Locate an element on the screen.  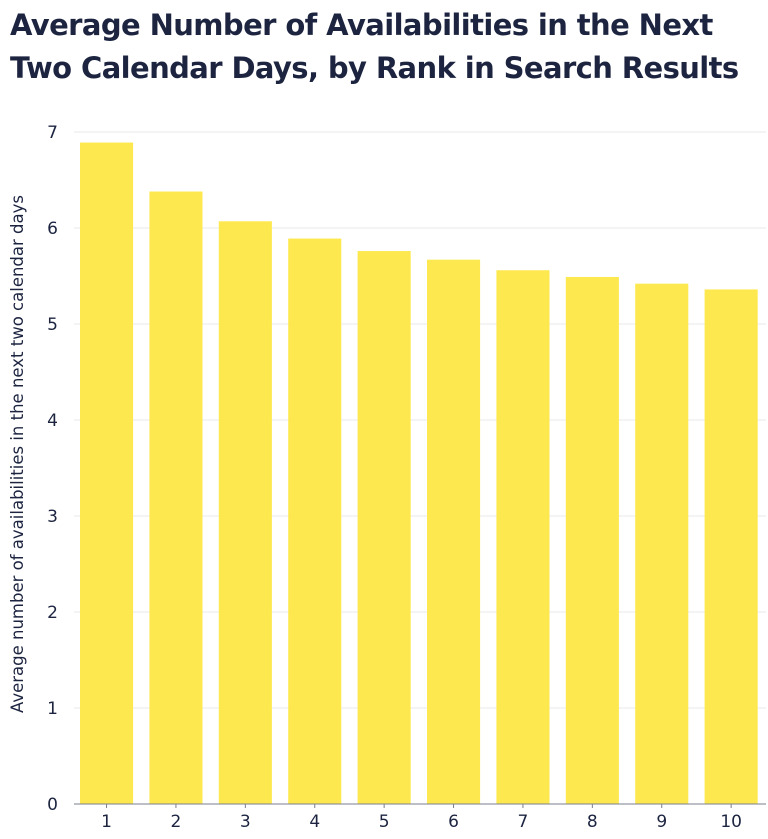
y-tick-label: 2 is located at coordinates (52, 613).